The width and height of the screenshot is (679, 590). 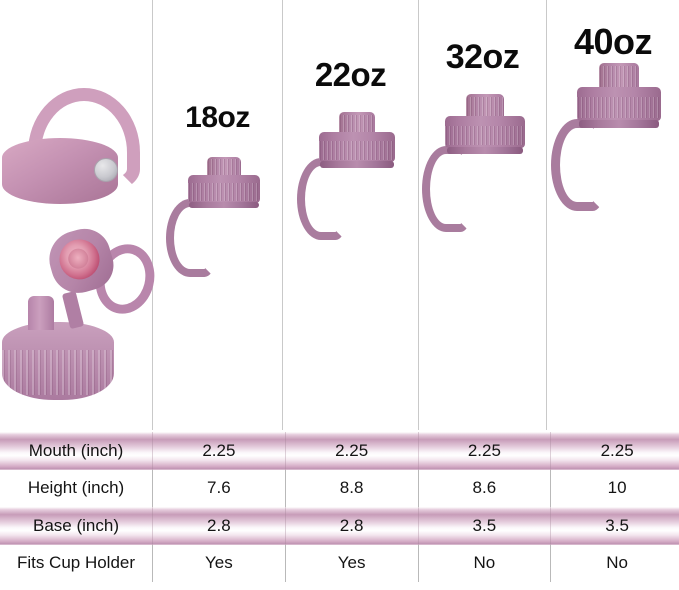 I want to click on bottle-body-18oz, so click(x=224, y=304).